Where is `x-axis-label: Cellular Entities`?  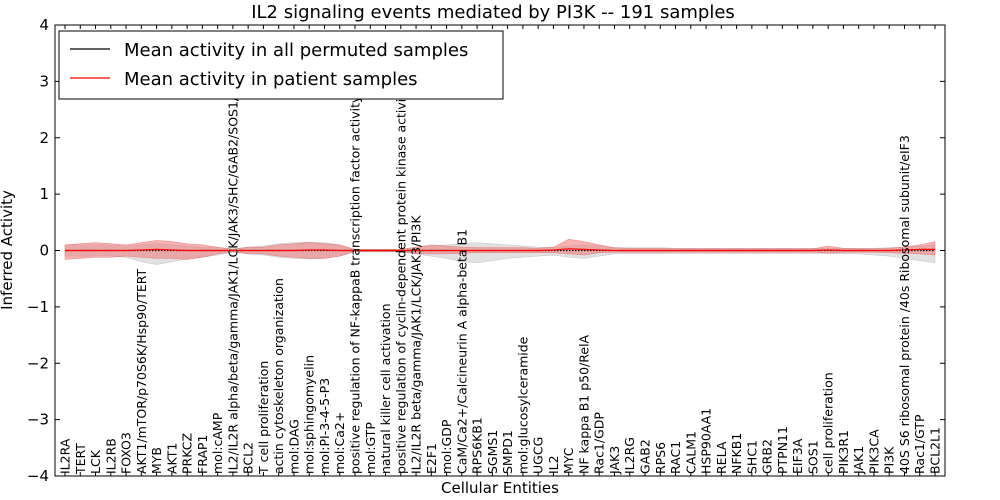 x-axis-label: Cellular Entities is located at coordinates (500, 488).